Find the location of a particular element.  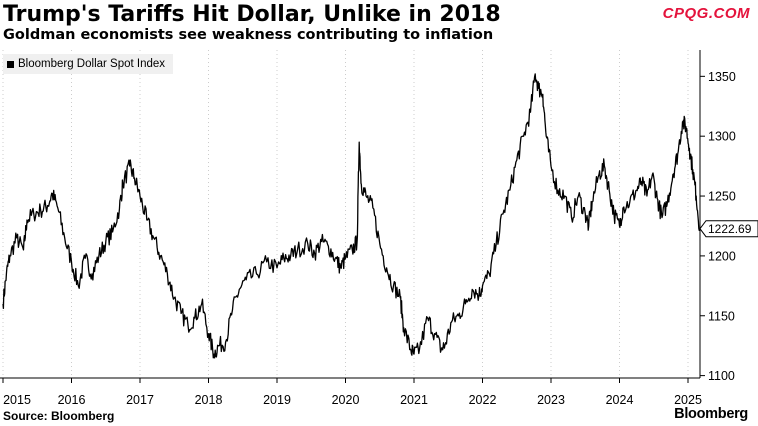

bloomberg-logo: Bloomberg is located at coordinates (711, 414).